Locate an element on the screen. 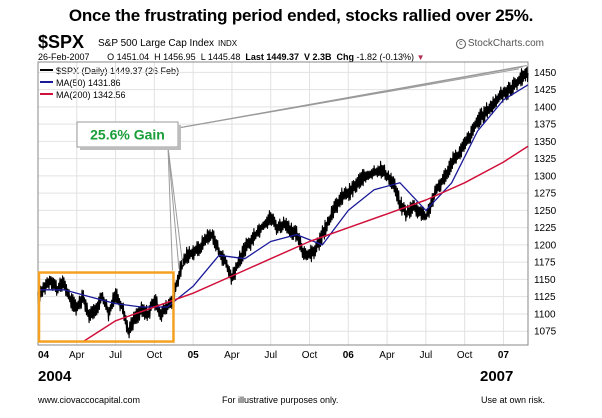 The width and height of the screenshot is (602, 418). y-tick-label: 1400 is located at coordinates (545, 107).